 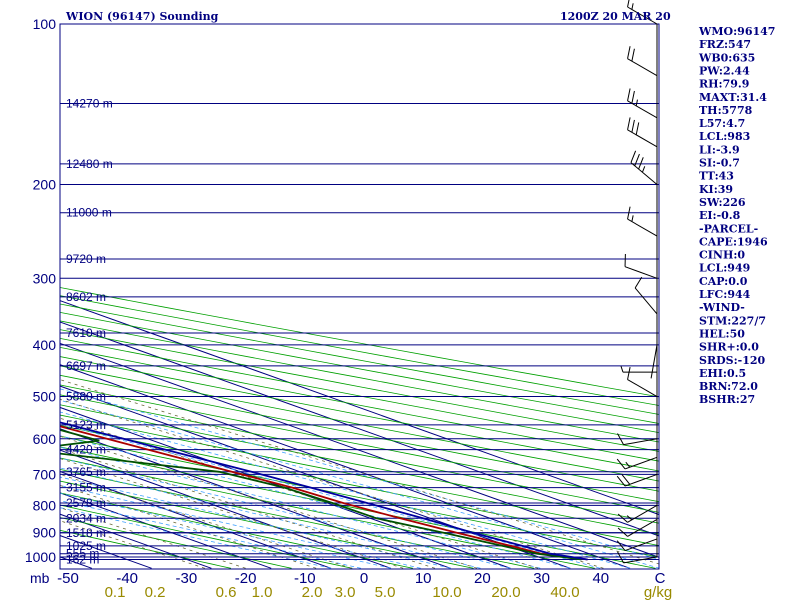 What do you see at coordinates (82, 554) in the screenshot?
I see `height-label: 555 m` at bounding box center [82, 554].